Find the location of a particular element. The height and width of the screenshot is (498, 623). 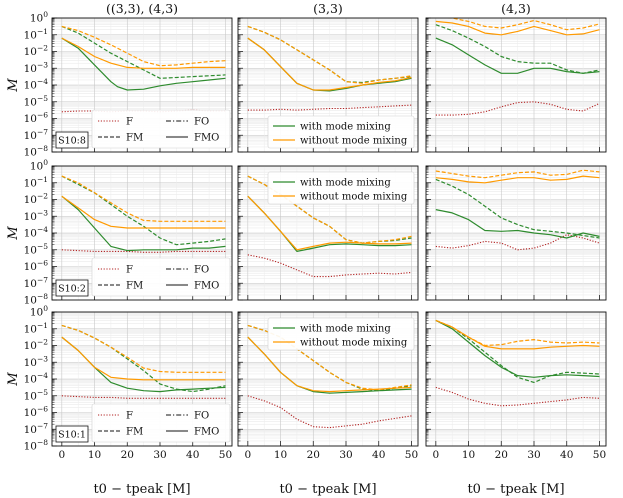

series-line-fm-green is located at coordinates (517, 49).